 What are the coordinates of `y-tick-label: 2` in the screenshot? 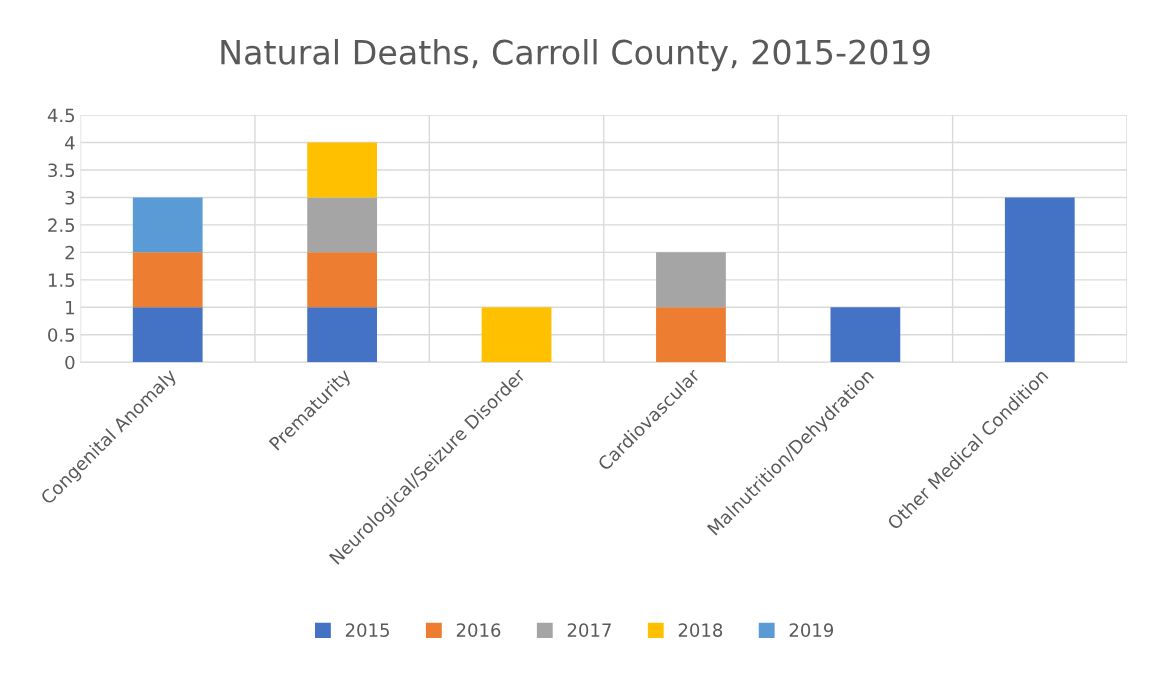 It's located at (69, 252).